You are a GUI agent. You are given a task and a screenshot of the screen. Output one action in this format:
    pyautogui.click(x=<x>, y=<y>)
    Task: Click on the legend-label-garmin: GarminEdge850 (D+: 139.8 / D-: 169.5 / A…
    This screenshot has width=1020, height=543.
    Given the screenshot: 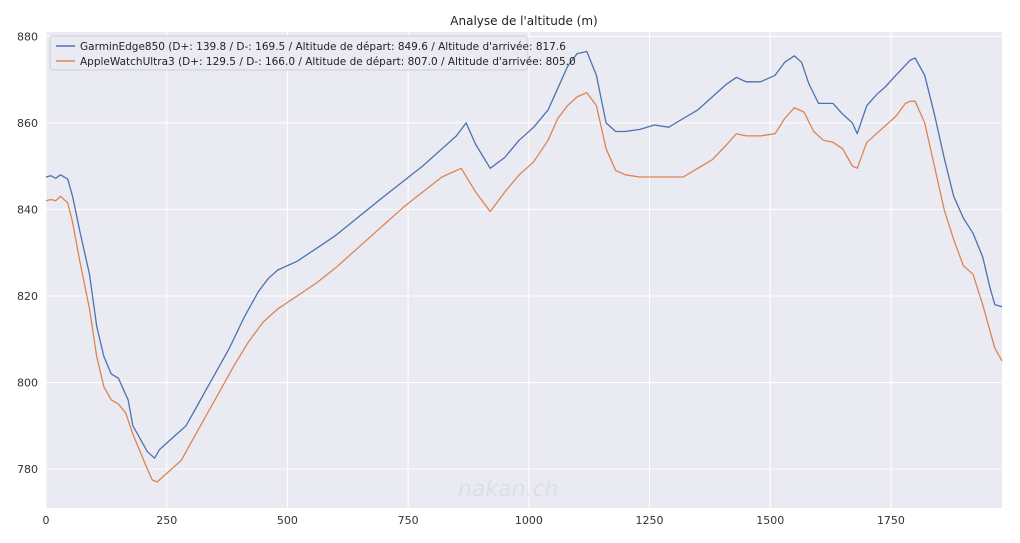 What is the action you would take?
    pyautogui.click(x=323, y=47)
    